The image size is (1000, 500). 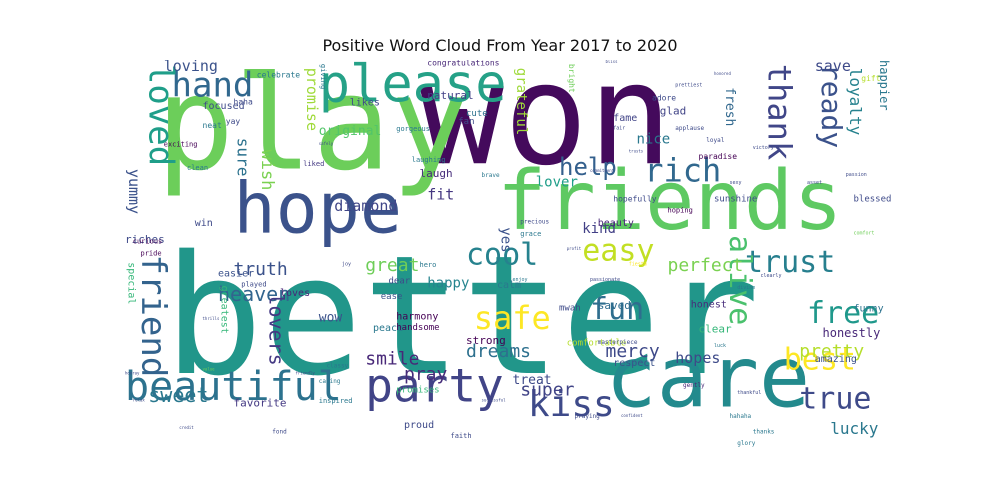 What do you see at coordinates (673, 111) in the screenshot?
I see `word-glad: glad` at bounding box center [673, 111].